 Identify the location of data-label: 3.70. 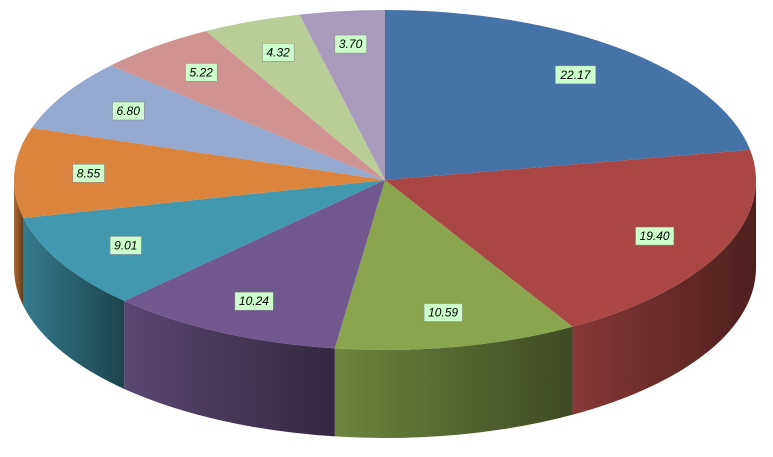
(351, 44).